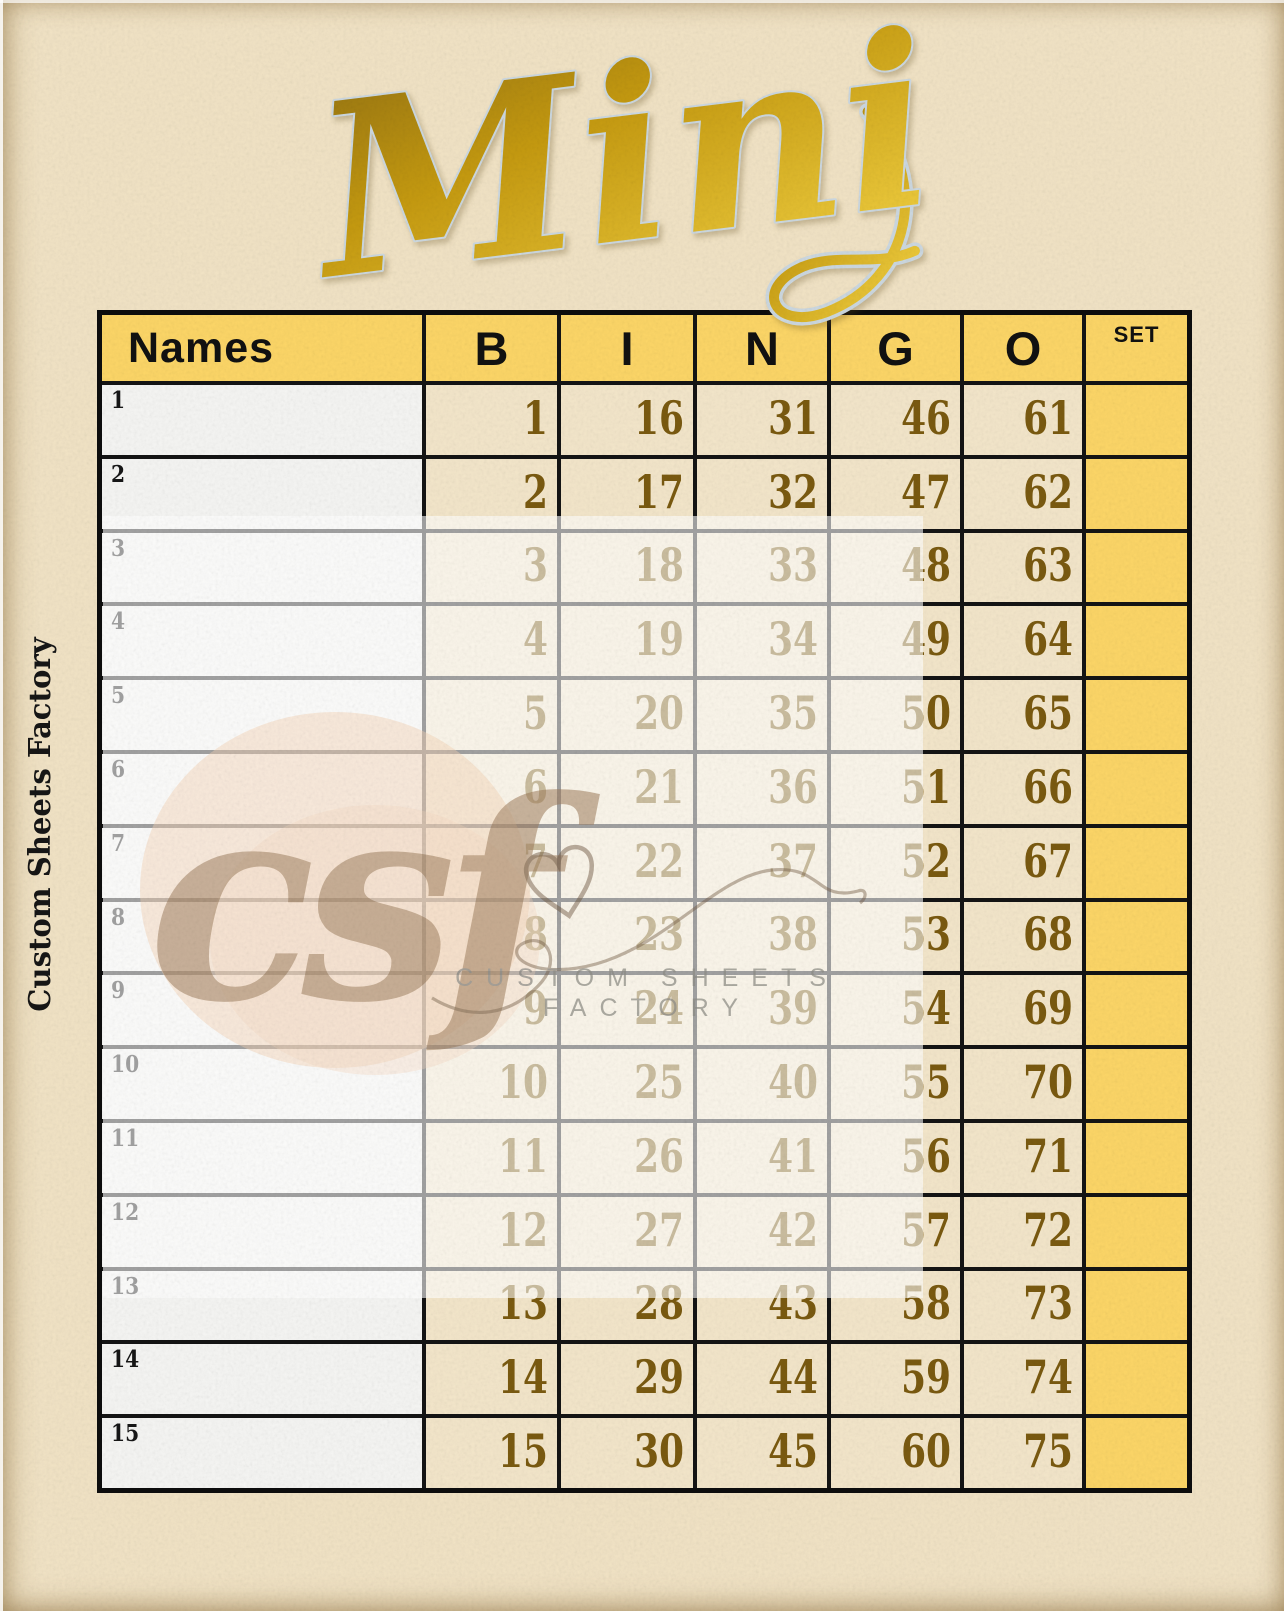  I want to click on number-cell-g-56: 56, so click(895, 1157).